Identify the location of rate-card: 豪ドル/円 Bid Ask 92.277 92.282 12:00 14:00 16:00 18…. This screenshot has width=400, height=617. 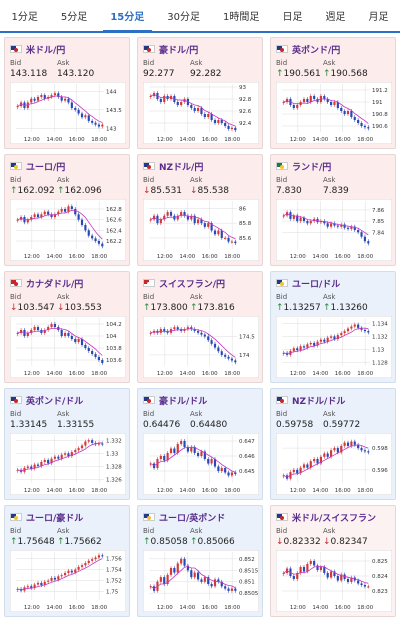
(200, 93).